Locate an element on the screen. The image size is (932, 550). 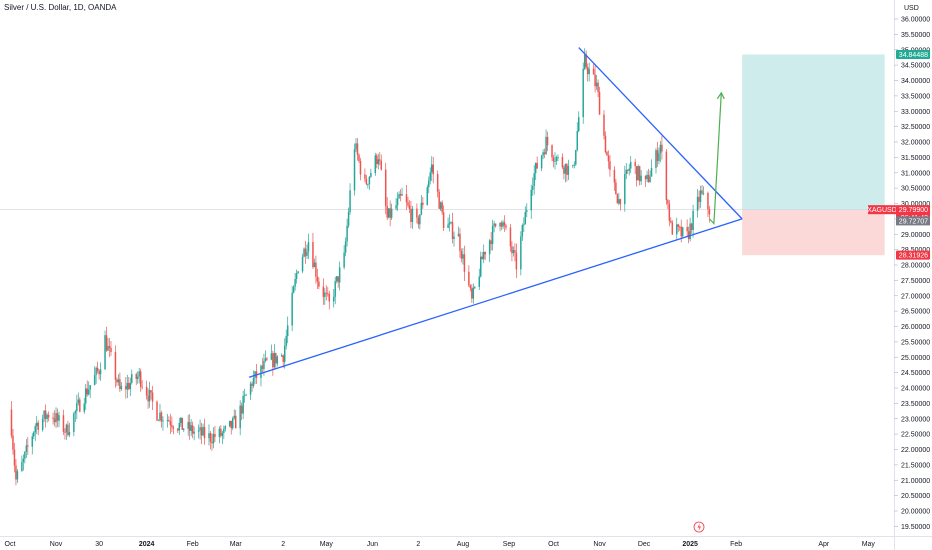
y-tick-label: 26.50000 is located at coordinates (915, 312).